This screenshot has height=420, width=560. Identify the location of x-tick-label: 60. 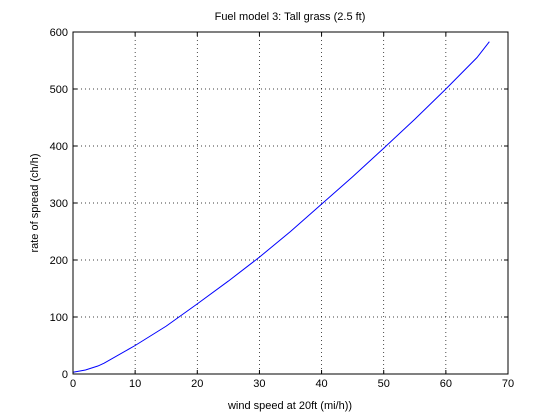
(446, 384).